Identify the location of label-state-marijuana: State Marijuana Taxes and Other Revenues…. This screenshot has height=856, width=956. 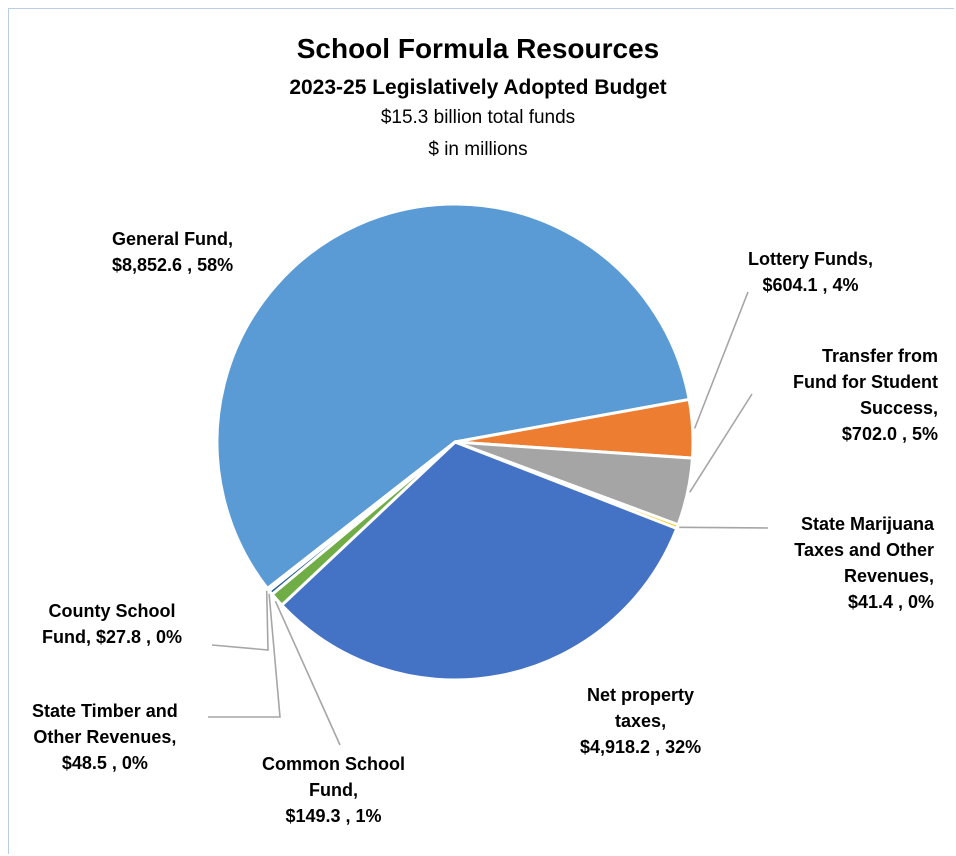
(864, 563).